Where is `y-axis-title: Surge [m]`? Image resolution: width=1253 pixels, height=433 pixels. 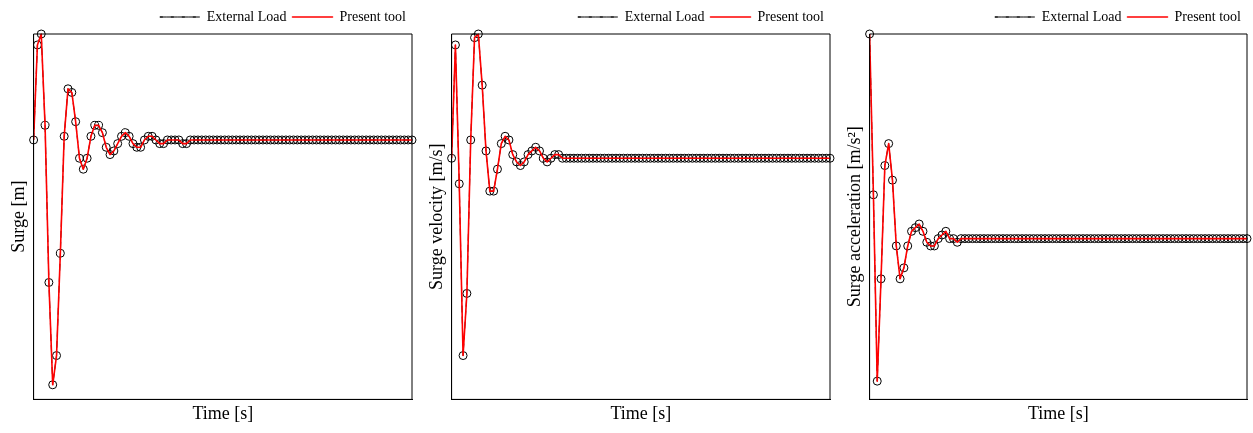 y-axis-title: Surge [m] is located at coordinates (17, 216).